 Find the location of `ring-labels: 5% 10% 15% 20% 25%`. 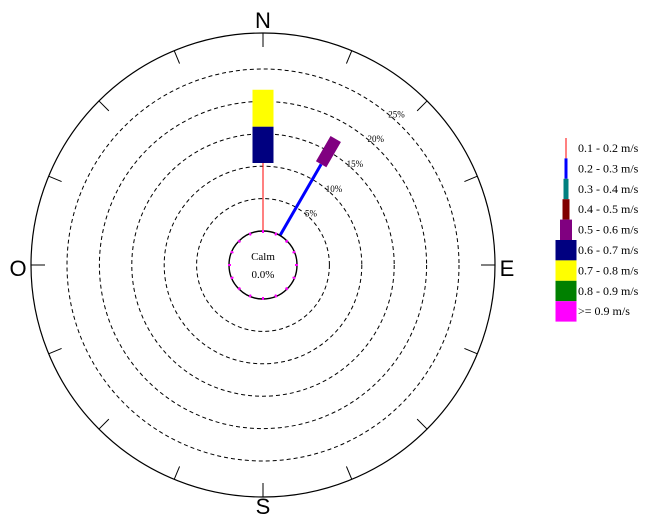

ring-labels: 5% 10% 15% 20% 25% is located at coordinates (355, 163).